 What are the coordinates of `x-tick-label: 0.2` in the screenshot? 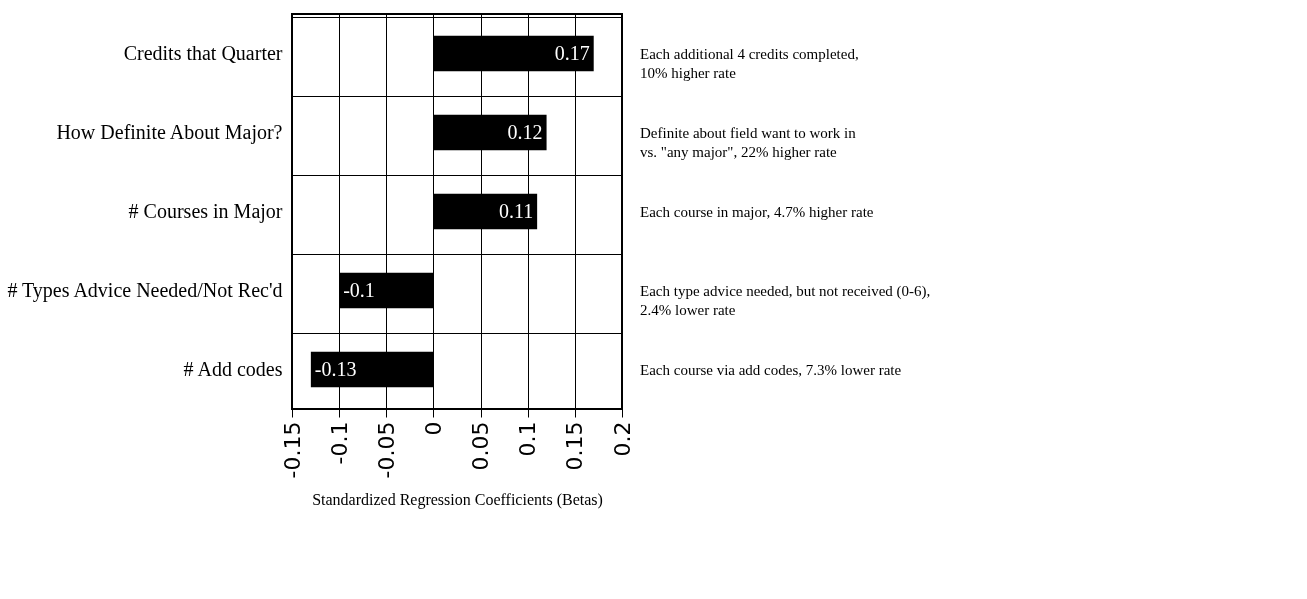 It's located at (622, 439).